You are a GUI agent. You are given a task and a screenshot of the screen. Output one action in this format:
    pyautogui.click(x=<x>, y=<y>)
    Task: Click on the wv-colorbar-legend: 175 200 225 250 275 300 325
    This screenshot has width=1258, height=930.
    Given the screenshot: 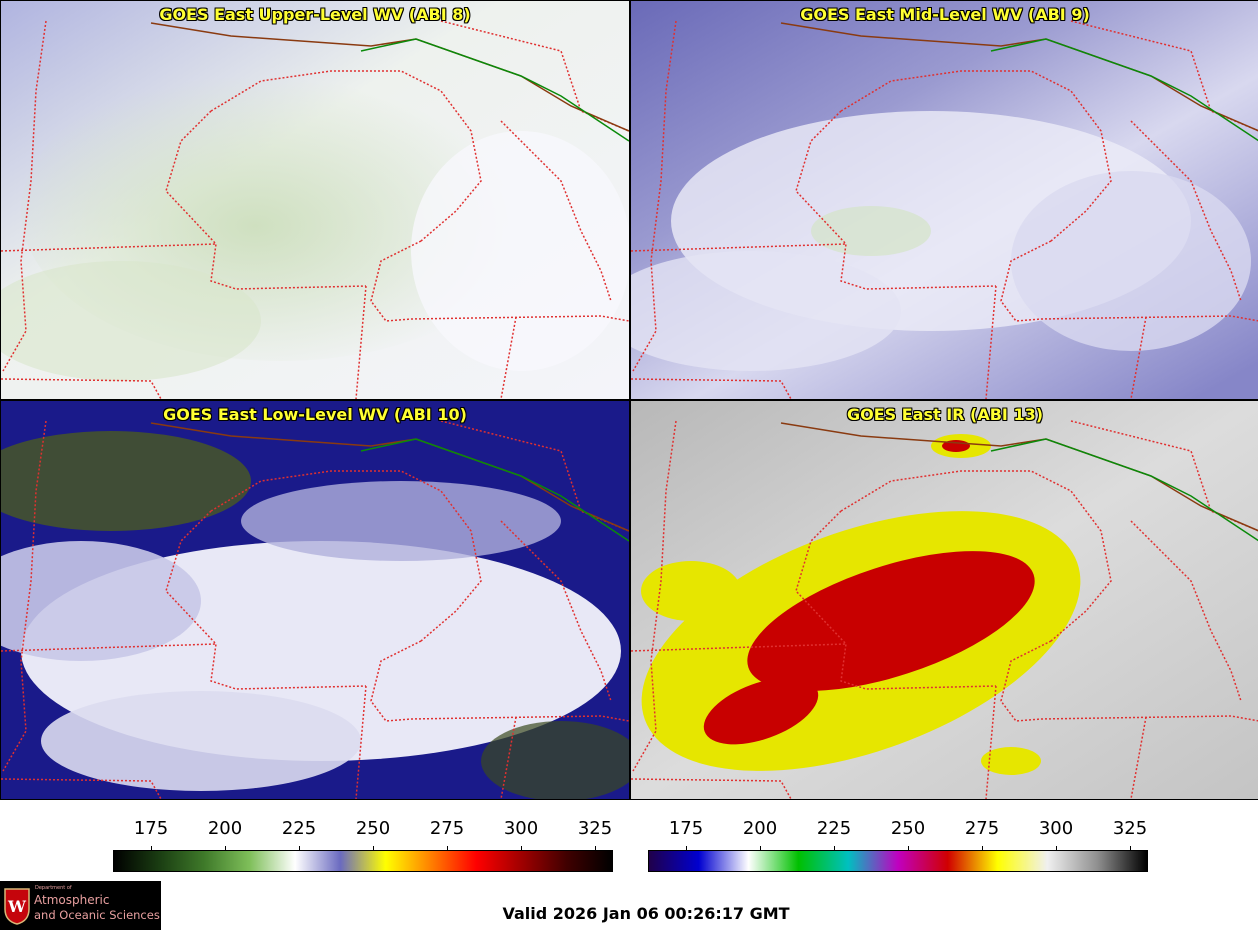 What is the action you would take?
    pyautogui.click(x=363, y=842)
    